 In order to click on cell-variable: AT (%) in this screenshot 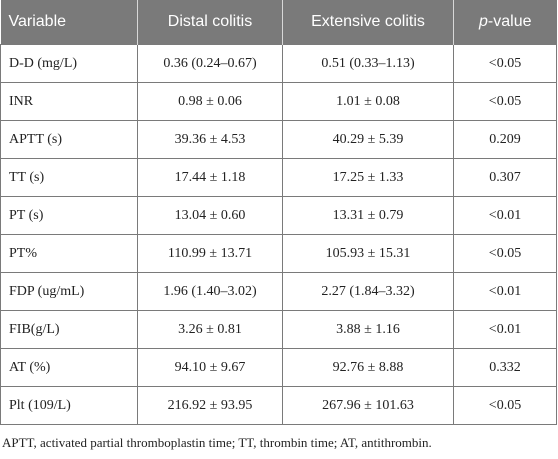, I will do `click(69, 367)`.